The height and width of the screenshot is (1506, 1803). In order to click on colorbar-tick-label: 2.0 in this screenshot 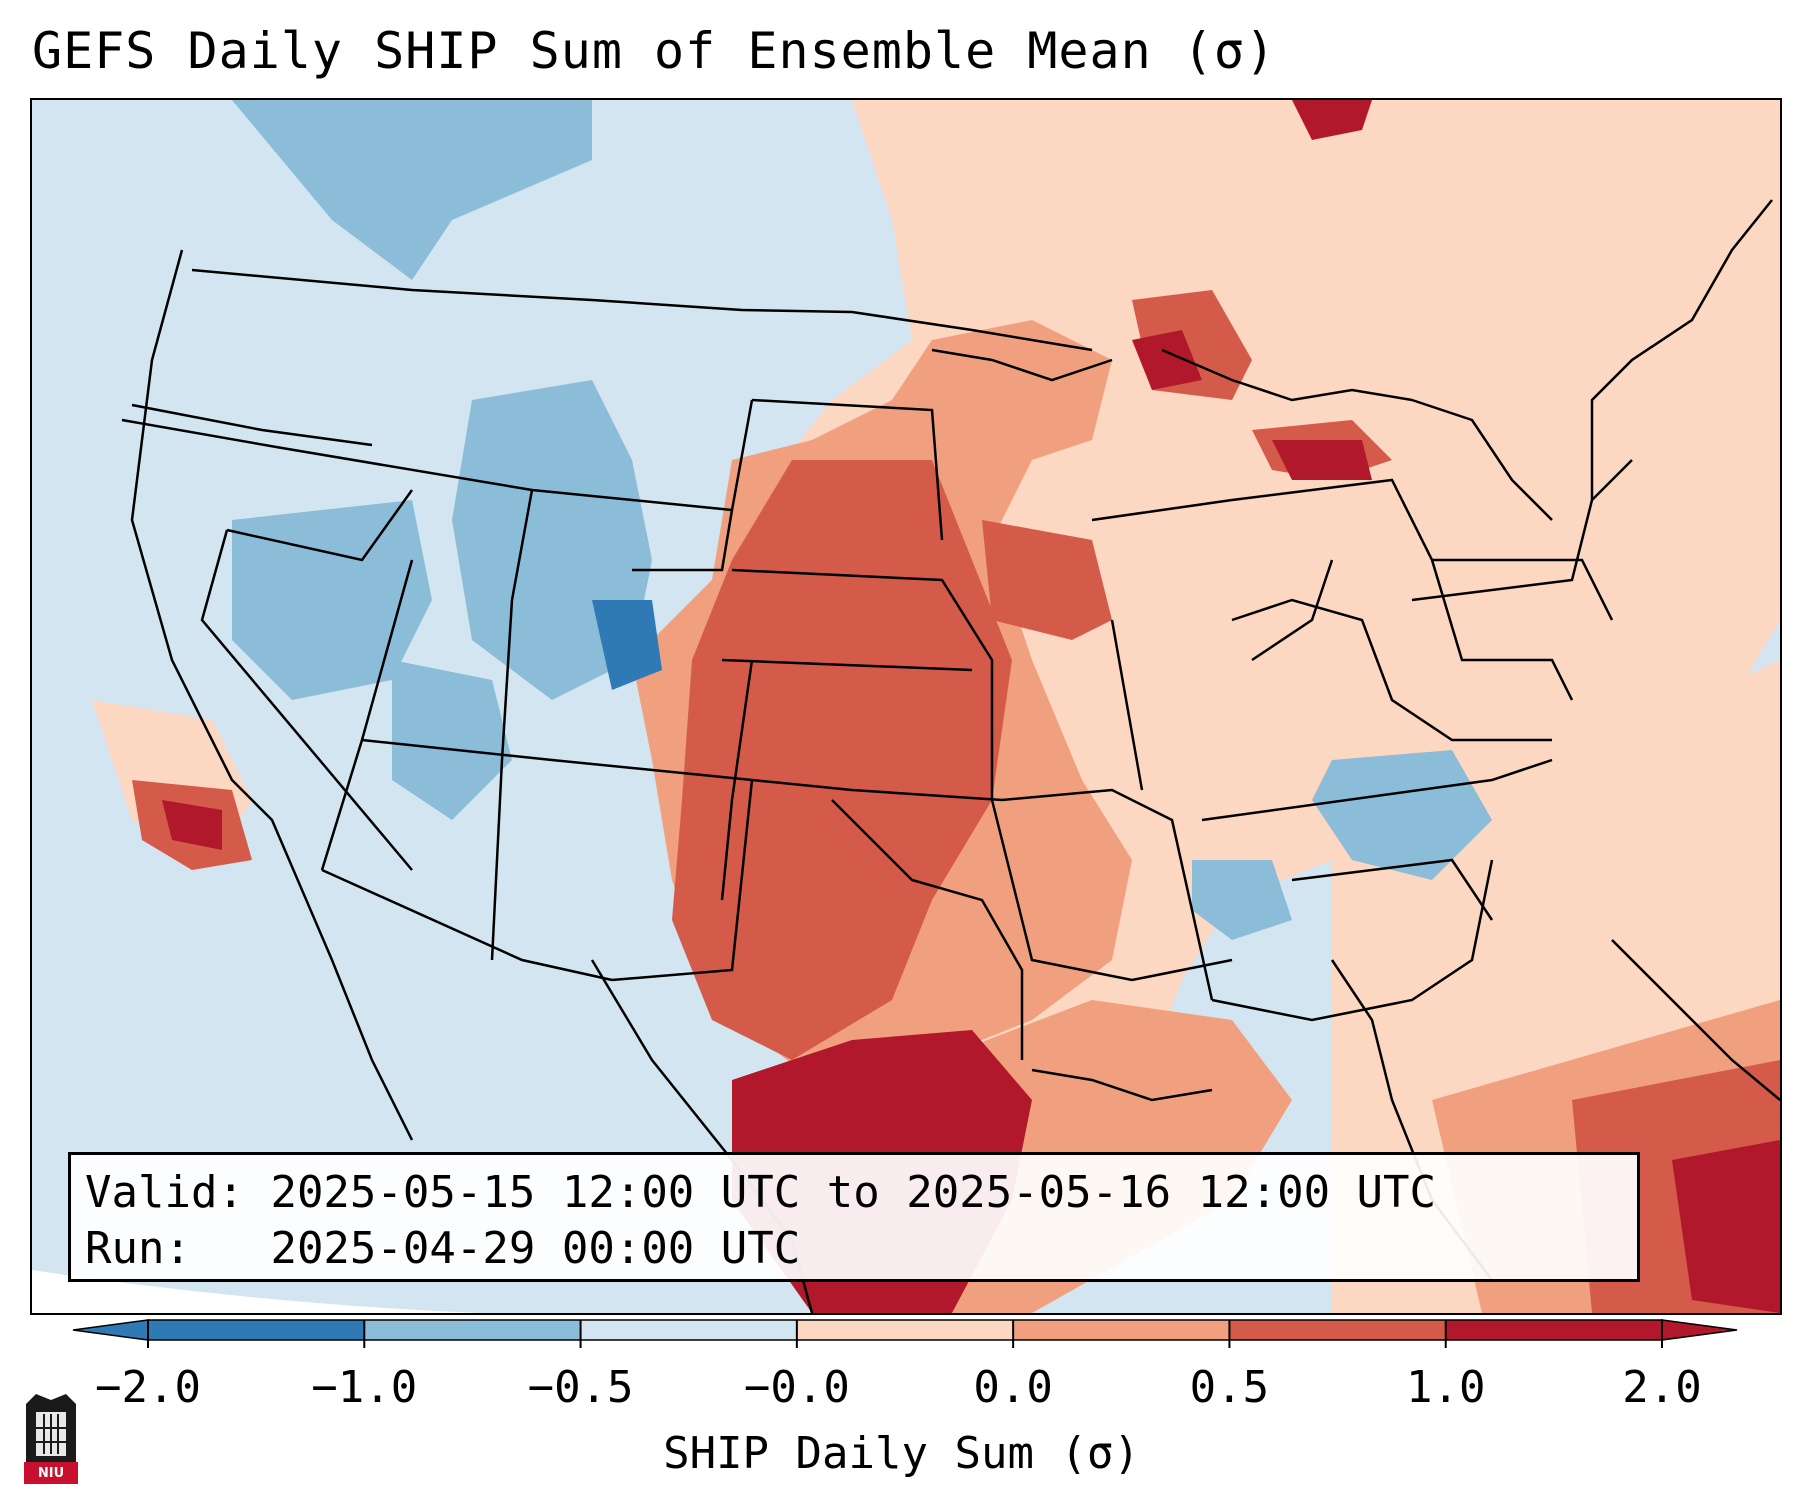, I will do `click(1662, 1387)`.